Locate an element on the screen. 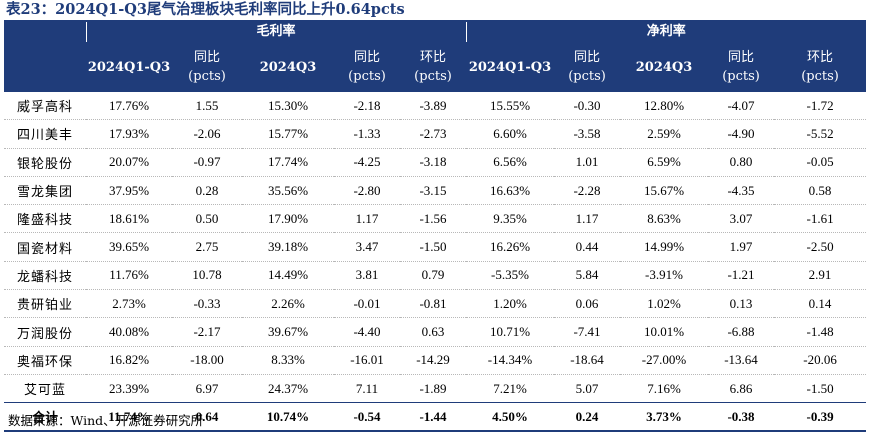  value-cell-net-ytd: 10.71% is located at coordinates (510, 332).